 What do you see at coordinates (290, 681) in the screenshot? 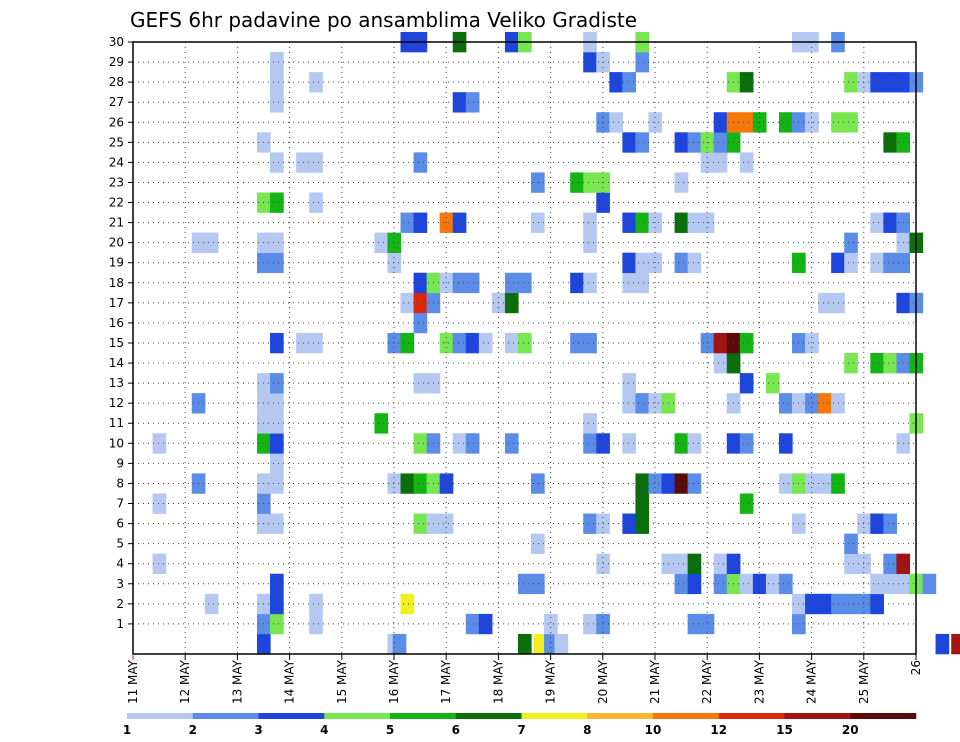
I see `x-tick-label: 14 MAY` at bounding box center [290, 681].